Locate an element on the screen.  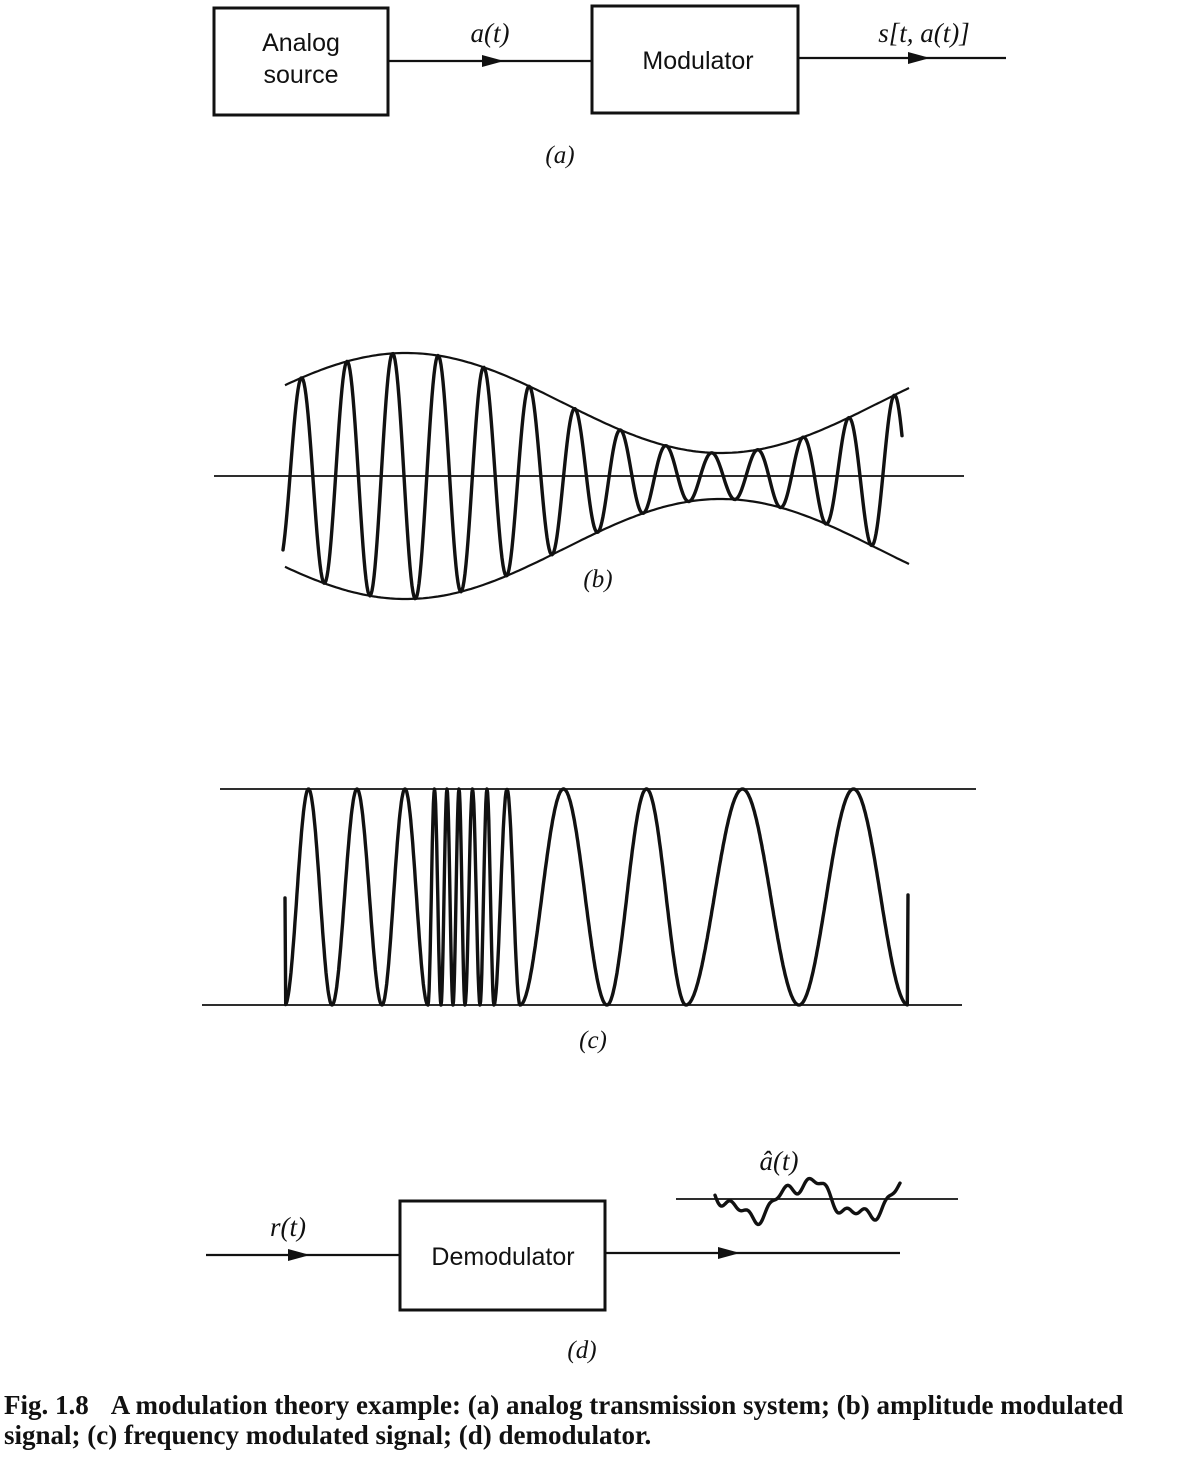
figure-number: Fig. 1.8 is located at coordinates (46, 1405).